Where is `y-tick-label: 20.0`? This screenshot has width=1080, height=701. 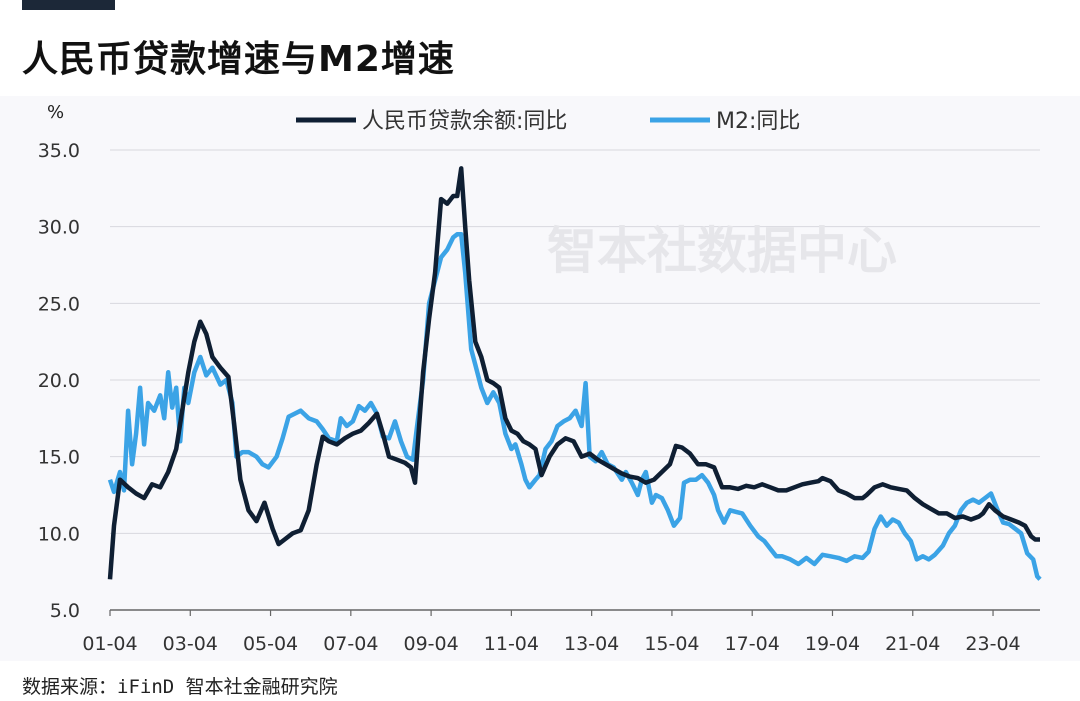
y-tick-label: 20.0 is located at coordinates (59, 381).